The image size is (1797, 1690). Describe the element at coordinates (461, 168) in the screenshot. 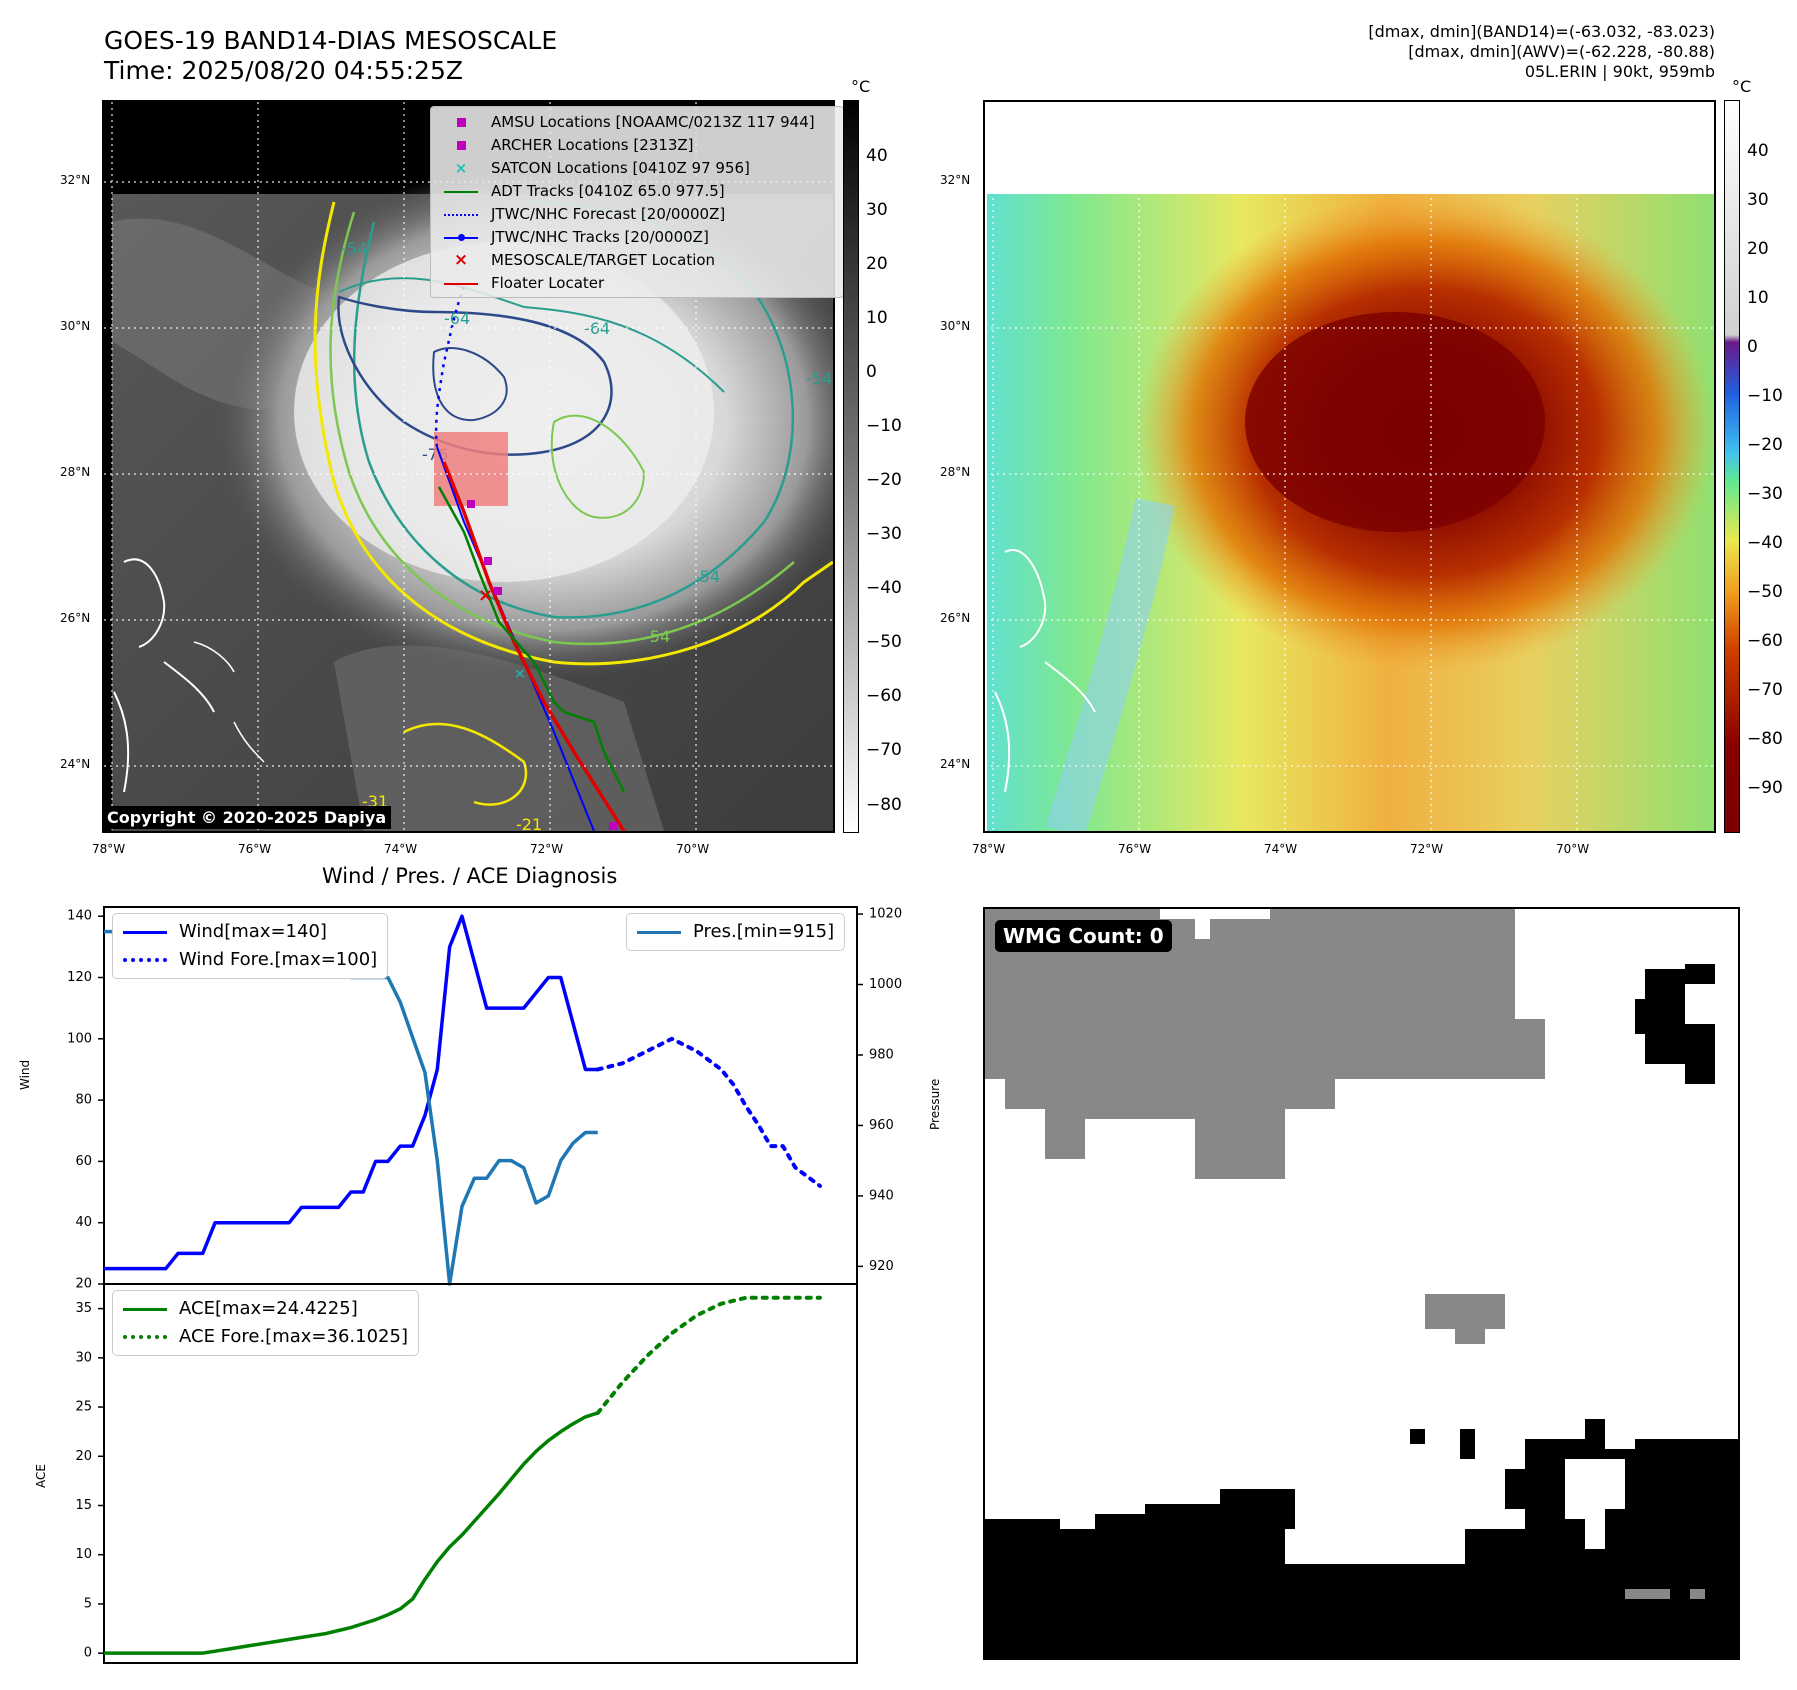

I see `cyan-x-icon: ×` at that location.